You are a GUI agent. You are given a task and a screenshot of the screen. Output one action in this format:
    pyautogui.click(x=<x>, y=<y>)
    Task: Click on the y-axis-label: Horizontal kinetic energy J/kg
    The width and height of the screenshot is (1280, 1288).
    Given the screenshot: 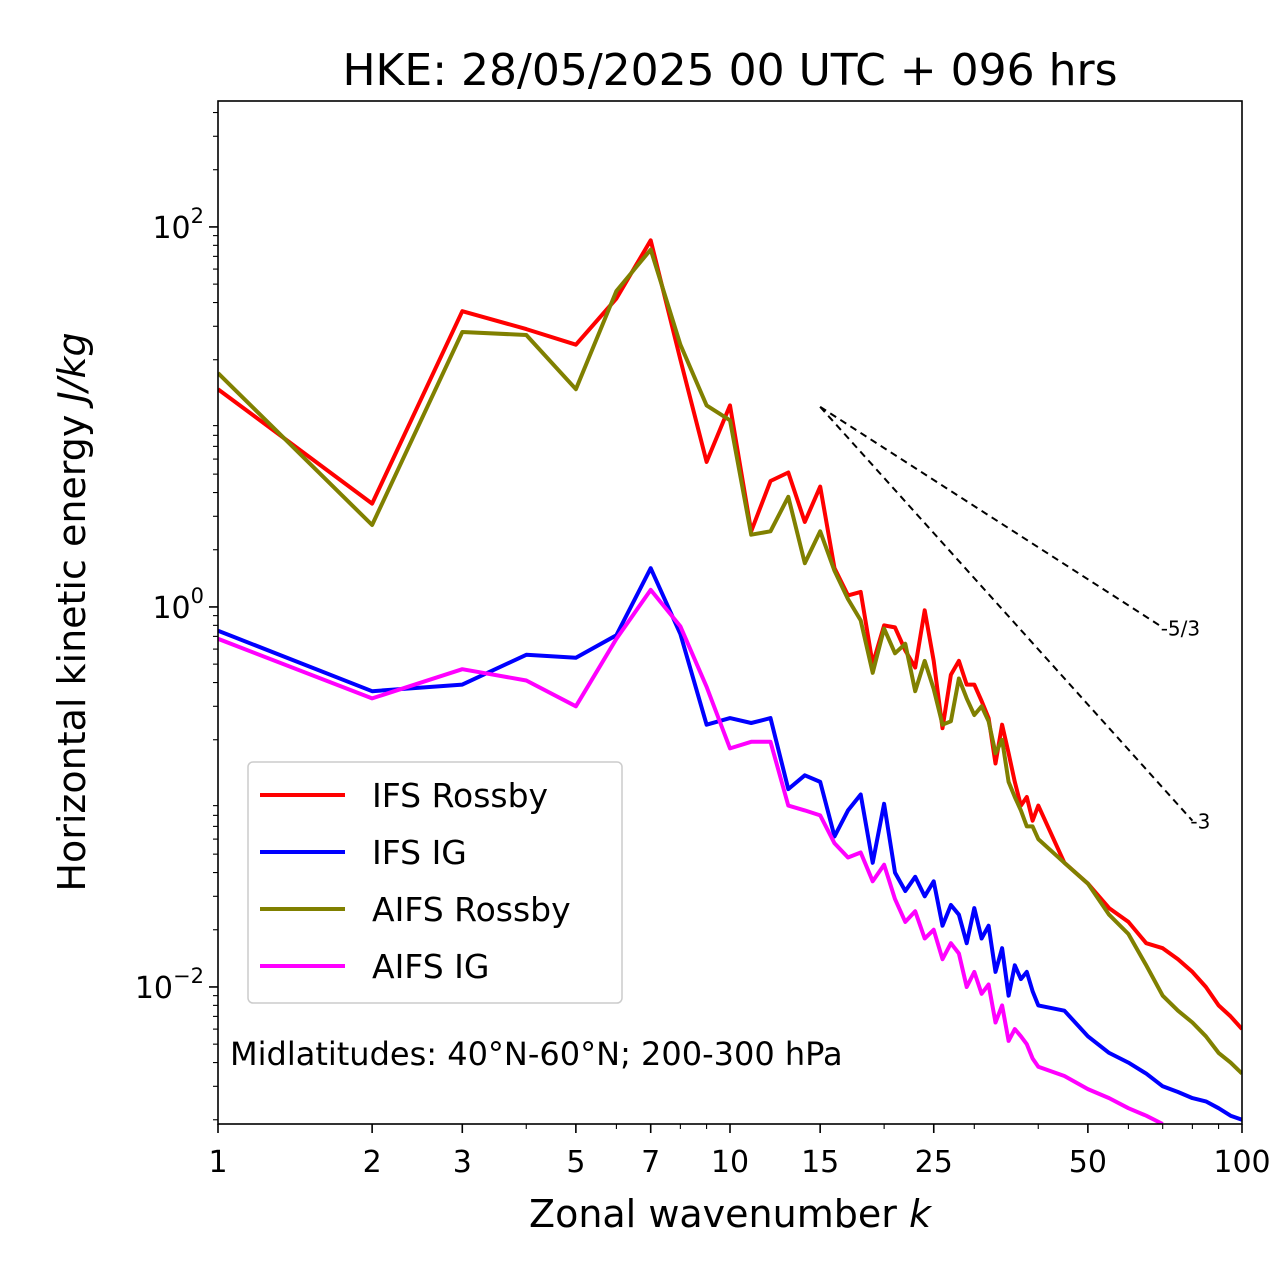 What is the action you would take?
    pyautogui.click(x=72, y=611)
    